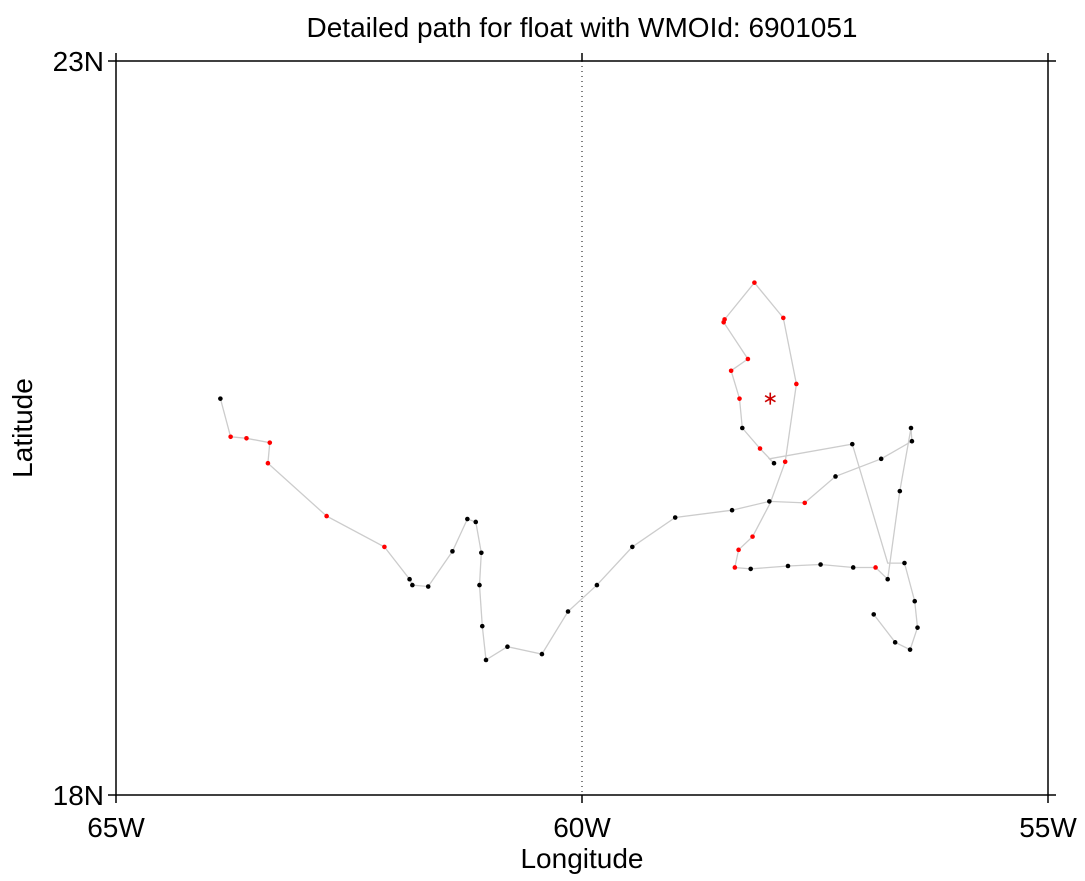 The width and height of the screenshot is (1085, 881). Describe the element at coordinates (78, 795) in the screenshot. I see `y-tick-label: 18N` at that location.